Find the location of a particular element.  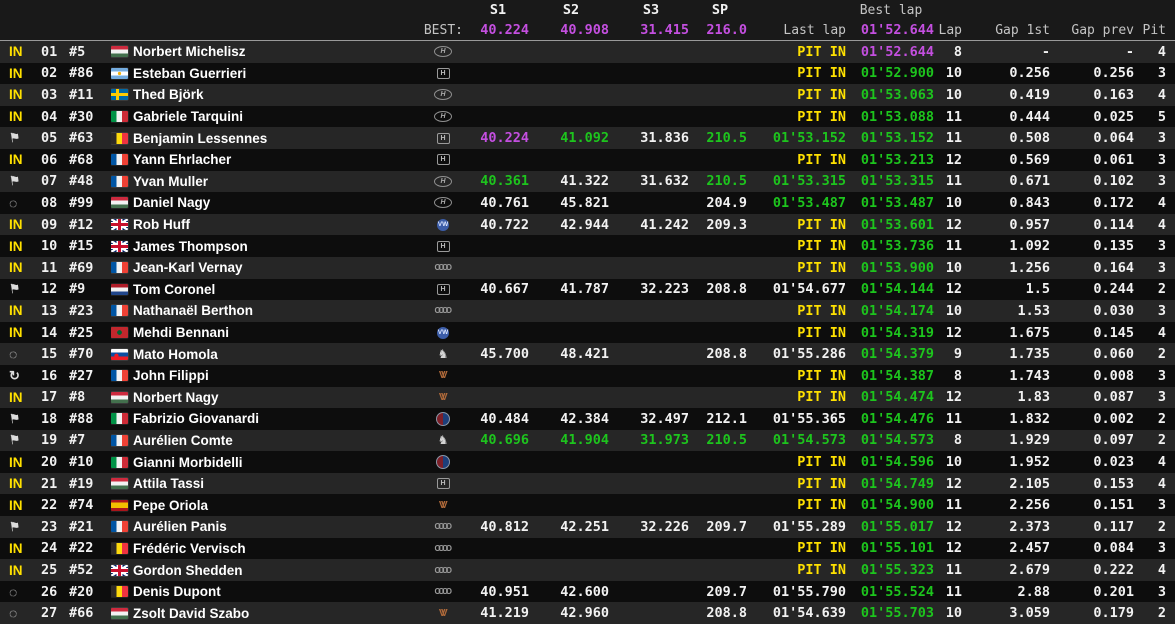

brand-cell: OOOO is located at coordinates (443, 311).